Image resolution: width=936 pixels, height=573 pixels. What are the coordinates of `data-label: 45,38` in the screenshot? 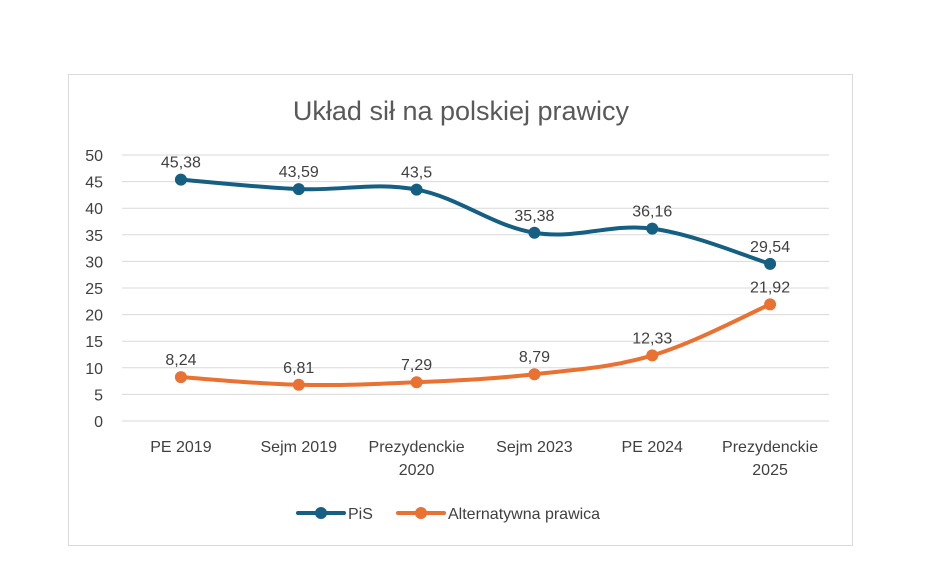 It's located at (181, 163).